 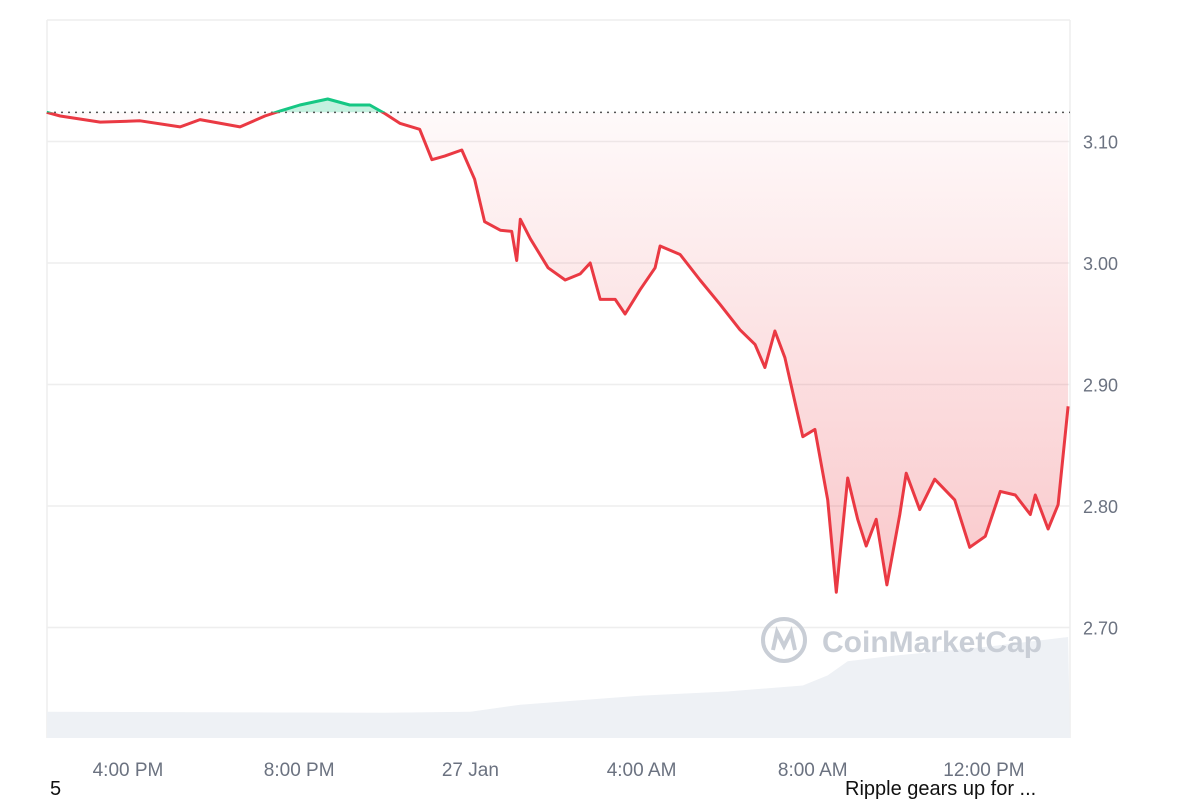 I want to click on watermark-text: CoinMarketCap, so click(x=932, y=642).